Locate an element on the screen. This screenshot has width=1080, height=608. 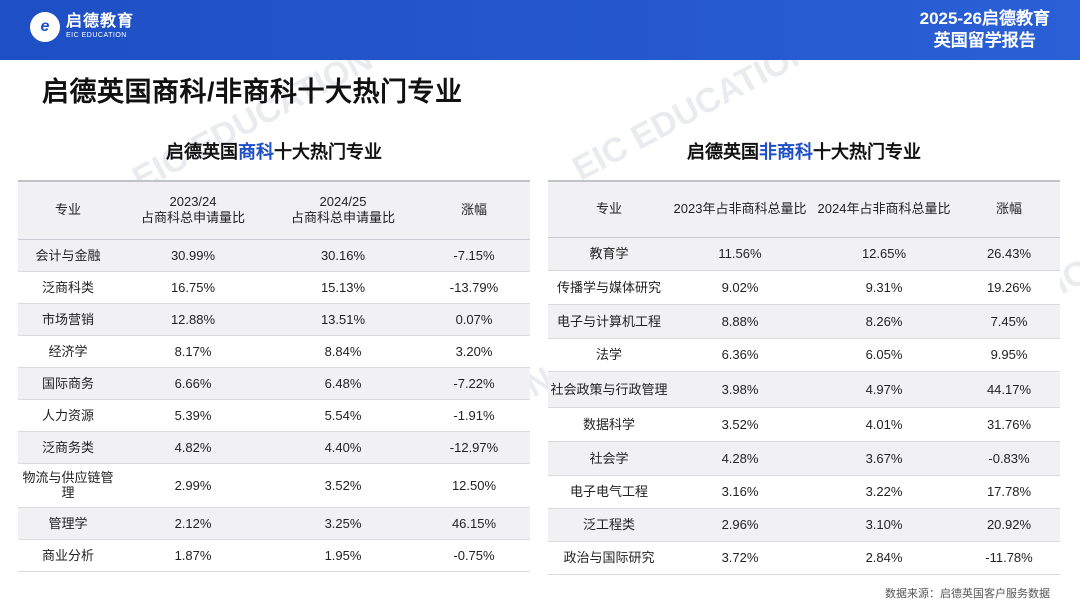
cell-major: 经济学 is located at coordinates (68, 351).